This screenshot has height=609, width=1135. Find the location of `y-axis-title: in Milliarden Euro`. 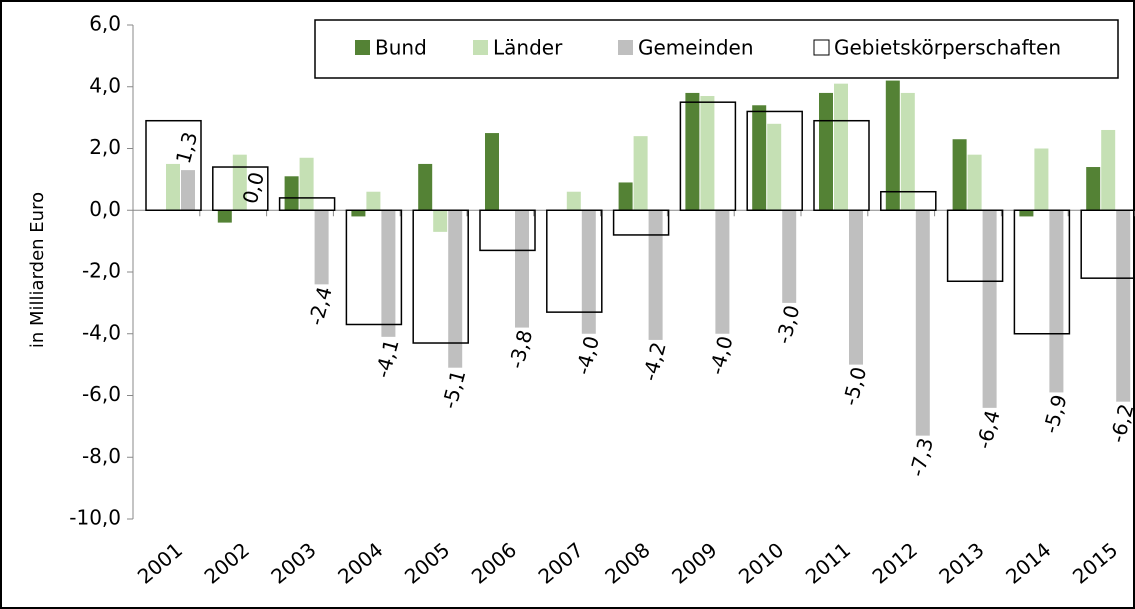

y-axis-title: in Milliarden Euro is located at coordinates (37, 270).